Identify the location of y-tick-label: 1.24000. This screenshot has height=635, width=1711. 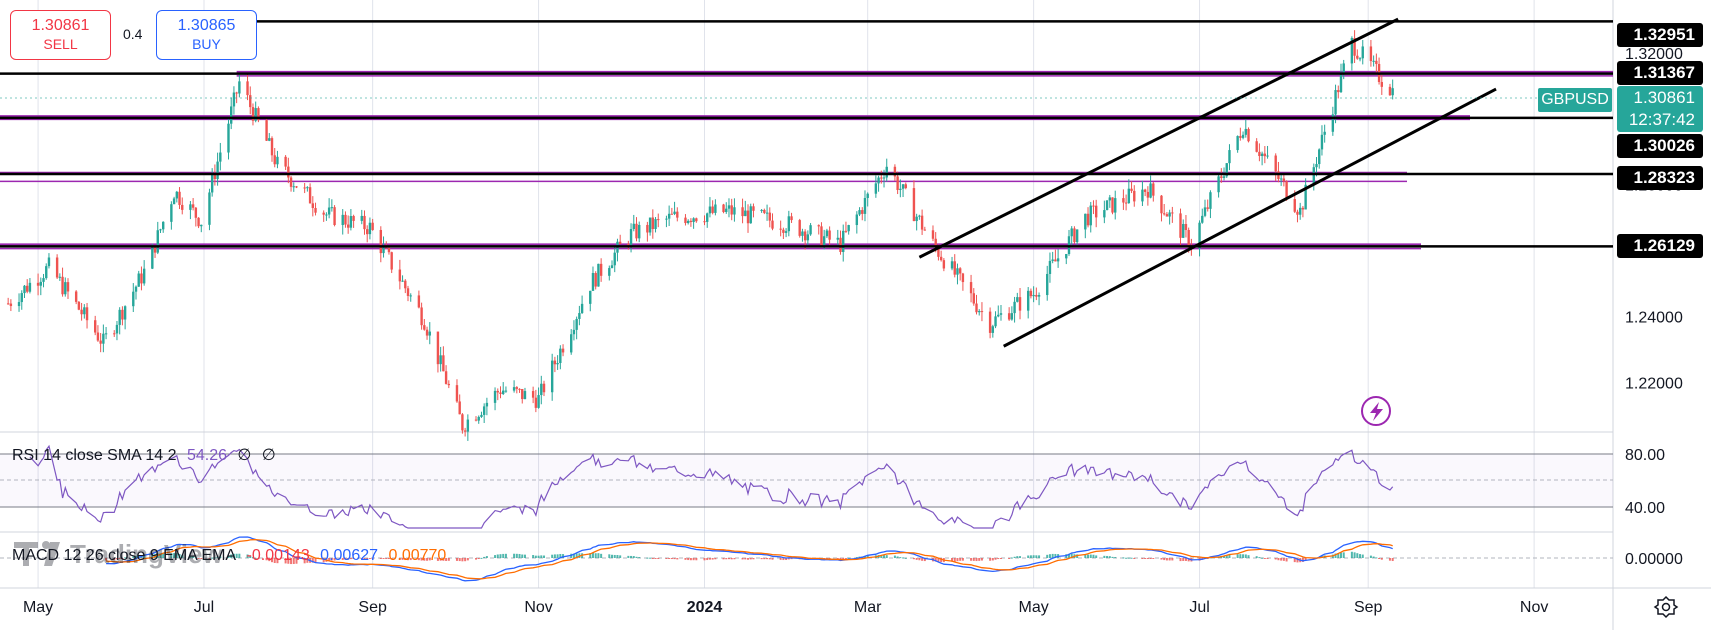
(1654, 318).